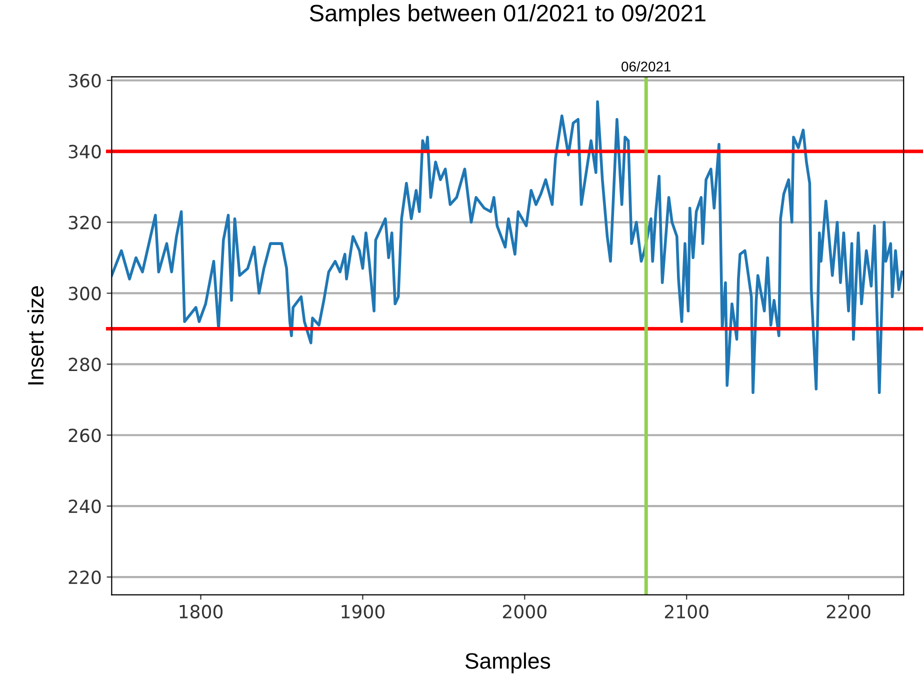 This screenshot has width=923, height=686. Describe the element at coordinates (524, 611) in the screenshot. I see `x-tick-label: 2000` at that location.